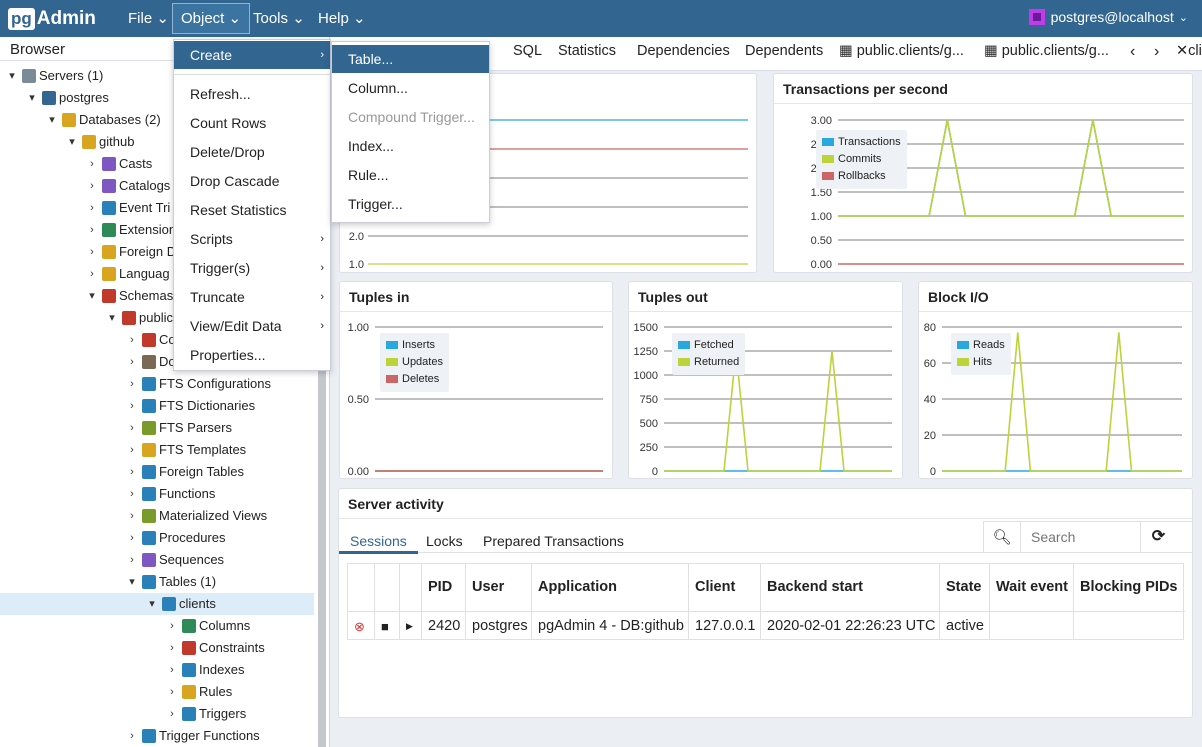 Image resolution: width=1202 pixels, height=747 pixels. What do you see at coordinates (128, 274) in the screenshot?
I see `tree-item: › Languag` at bounding box center [128, 274].